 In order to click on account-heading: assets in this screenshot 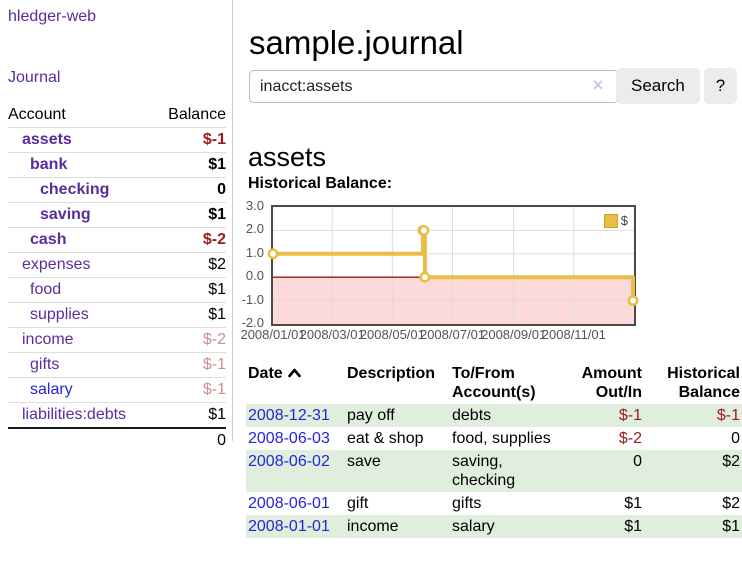, I will do `click(287, 157)`.